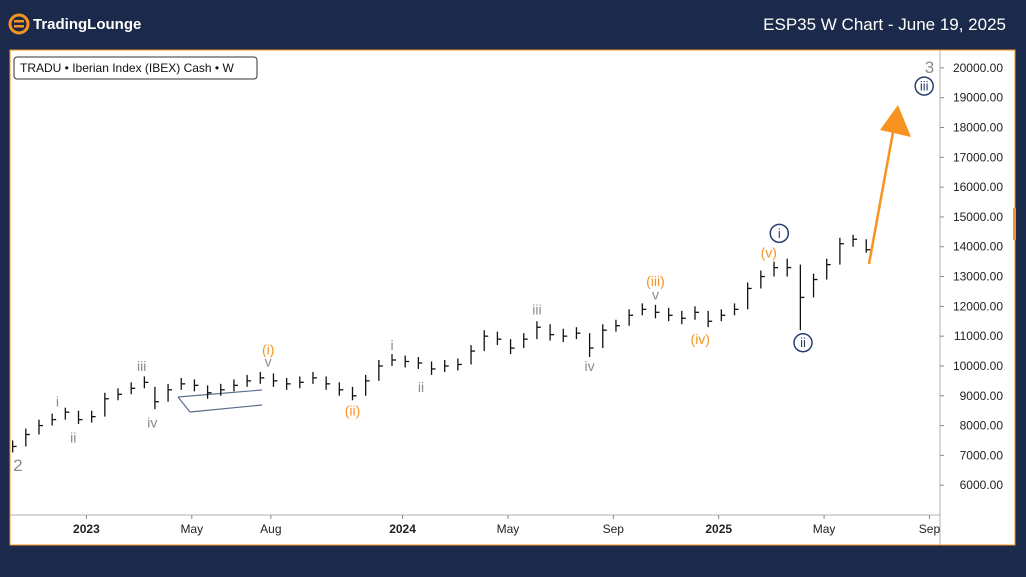 This screenshot has height=577, width=1026. I want to click on y-tick-label: 8000.00, so click(982, 426).